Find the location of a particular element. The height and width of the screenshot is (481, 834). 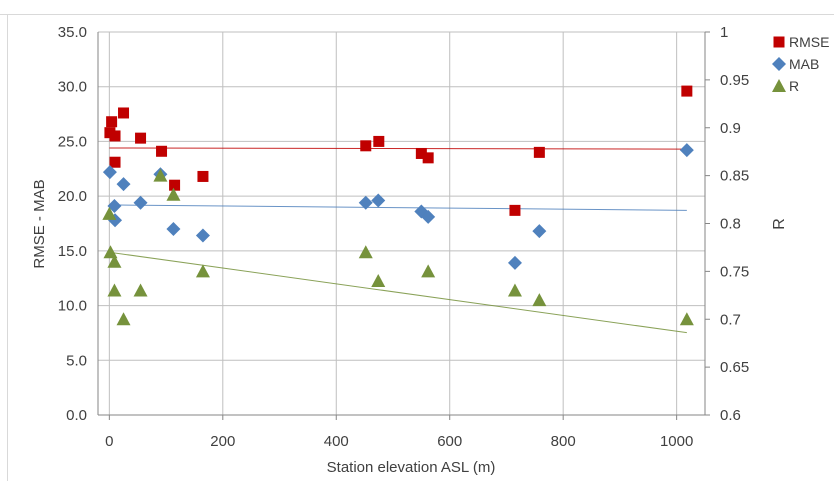

y2-tick-label: 0.75 is located at coordinates (734, 271).